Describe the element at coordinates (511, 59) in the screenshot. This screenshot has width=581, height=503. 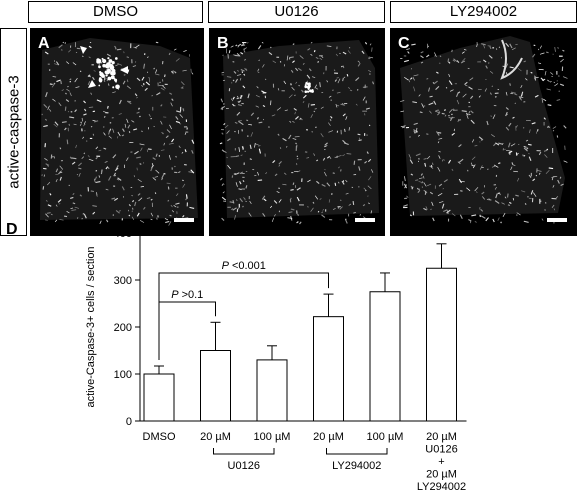
I see `bright-edge` at that location.